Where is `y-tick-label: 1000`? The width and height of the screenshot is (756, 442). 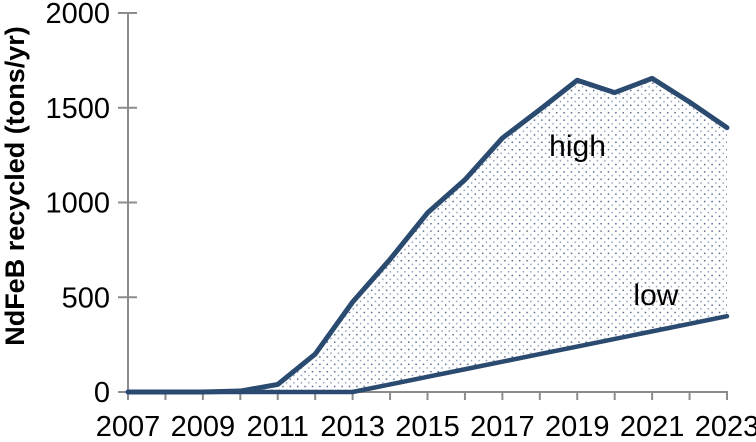 y-tick-label: 1000 is located at coordinates (77, 204).